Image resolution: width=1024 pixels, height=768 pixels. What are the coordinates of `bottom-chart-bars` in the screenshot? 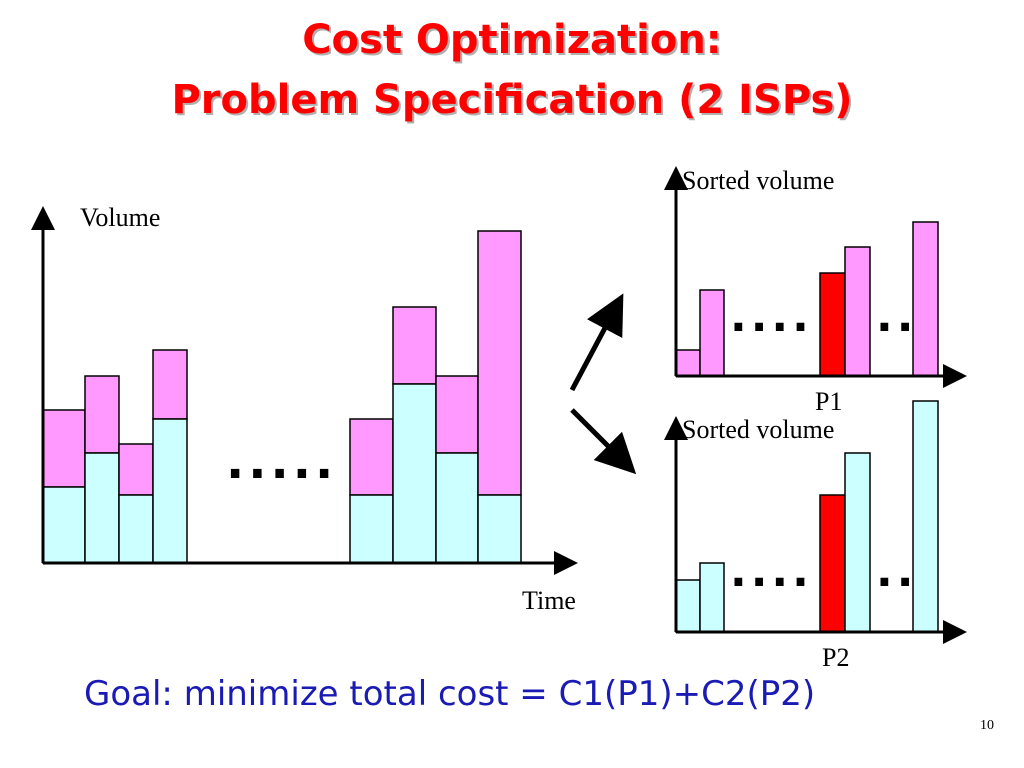 It's located at (807, 516).